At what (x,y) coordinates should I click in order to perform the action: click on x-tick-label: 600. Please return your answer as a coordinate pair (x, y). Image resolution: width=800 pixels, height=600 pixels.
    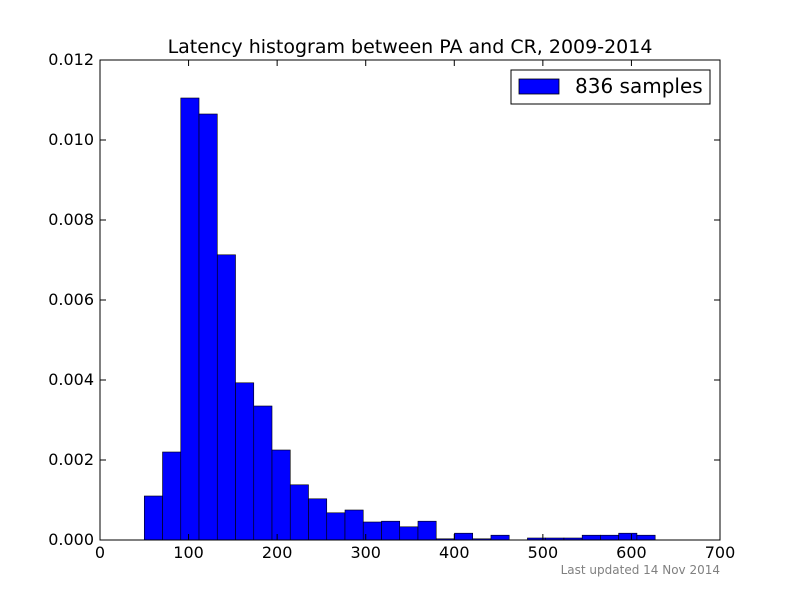
    Looking at the image, I should click on (631, 552).